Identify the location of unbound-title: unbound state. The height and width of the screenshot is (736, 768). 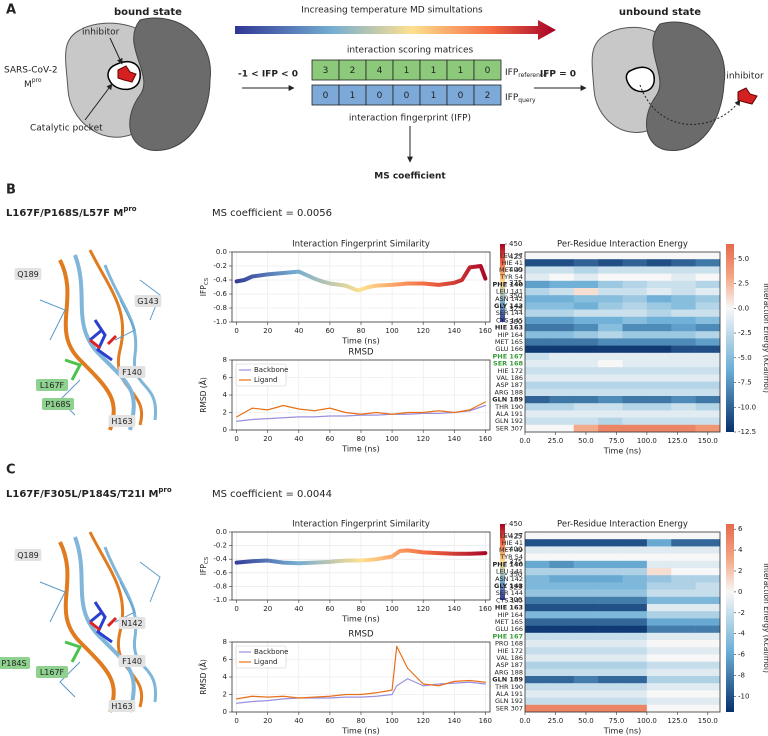
(660, 12).